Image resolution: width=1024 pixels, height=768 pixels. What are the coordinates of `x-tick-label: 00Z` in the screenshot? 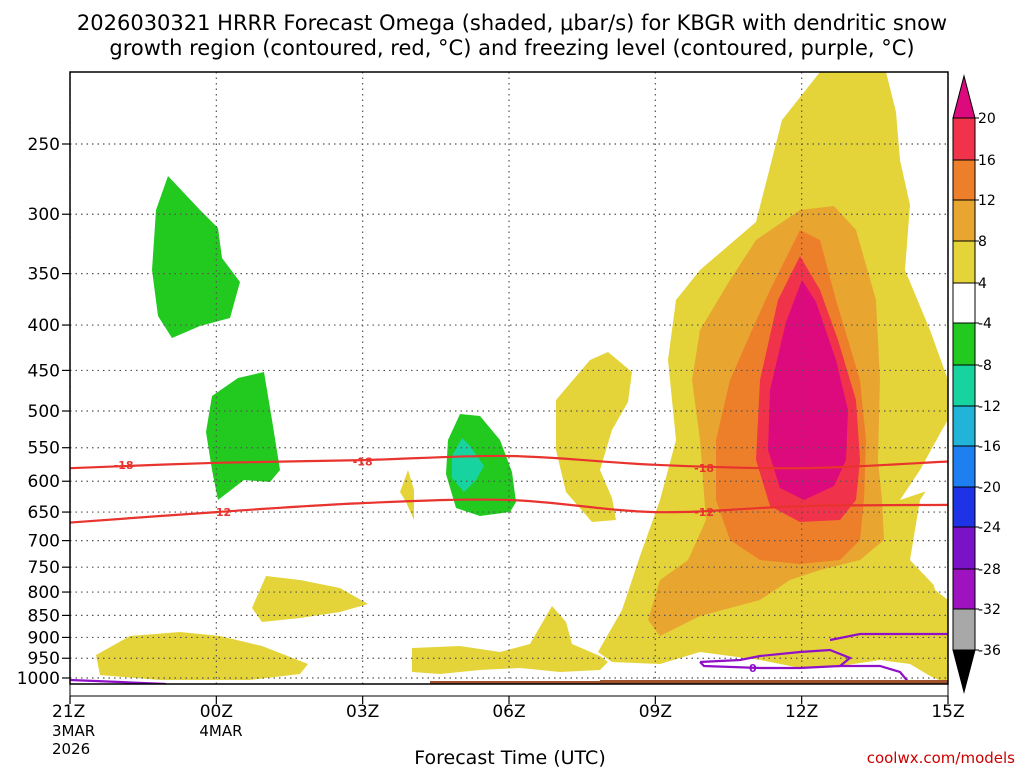 It's located at (216, 712).